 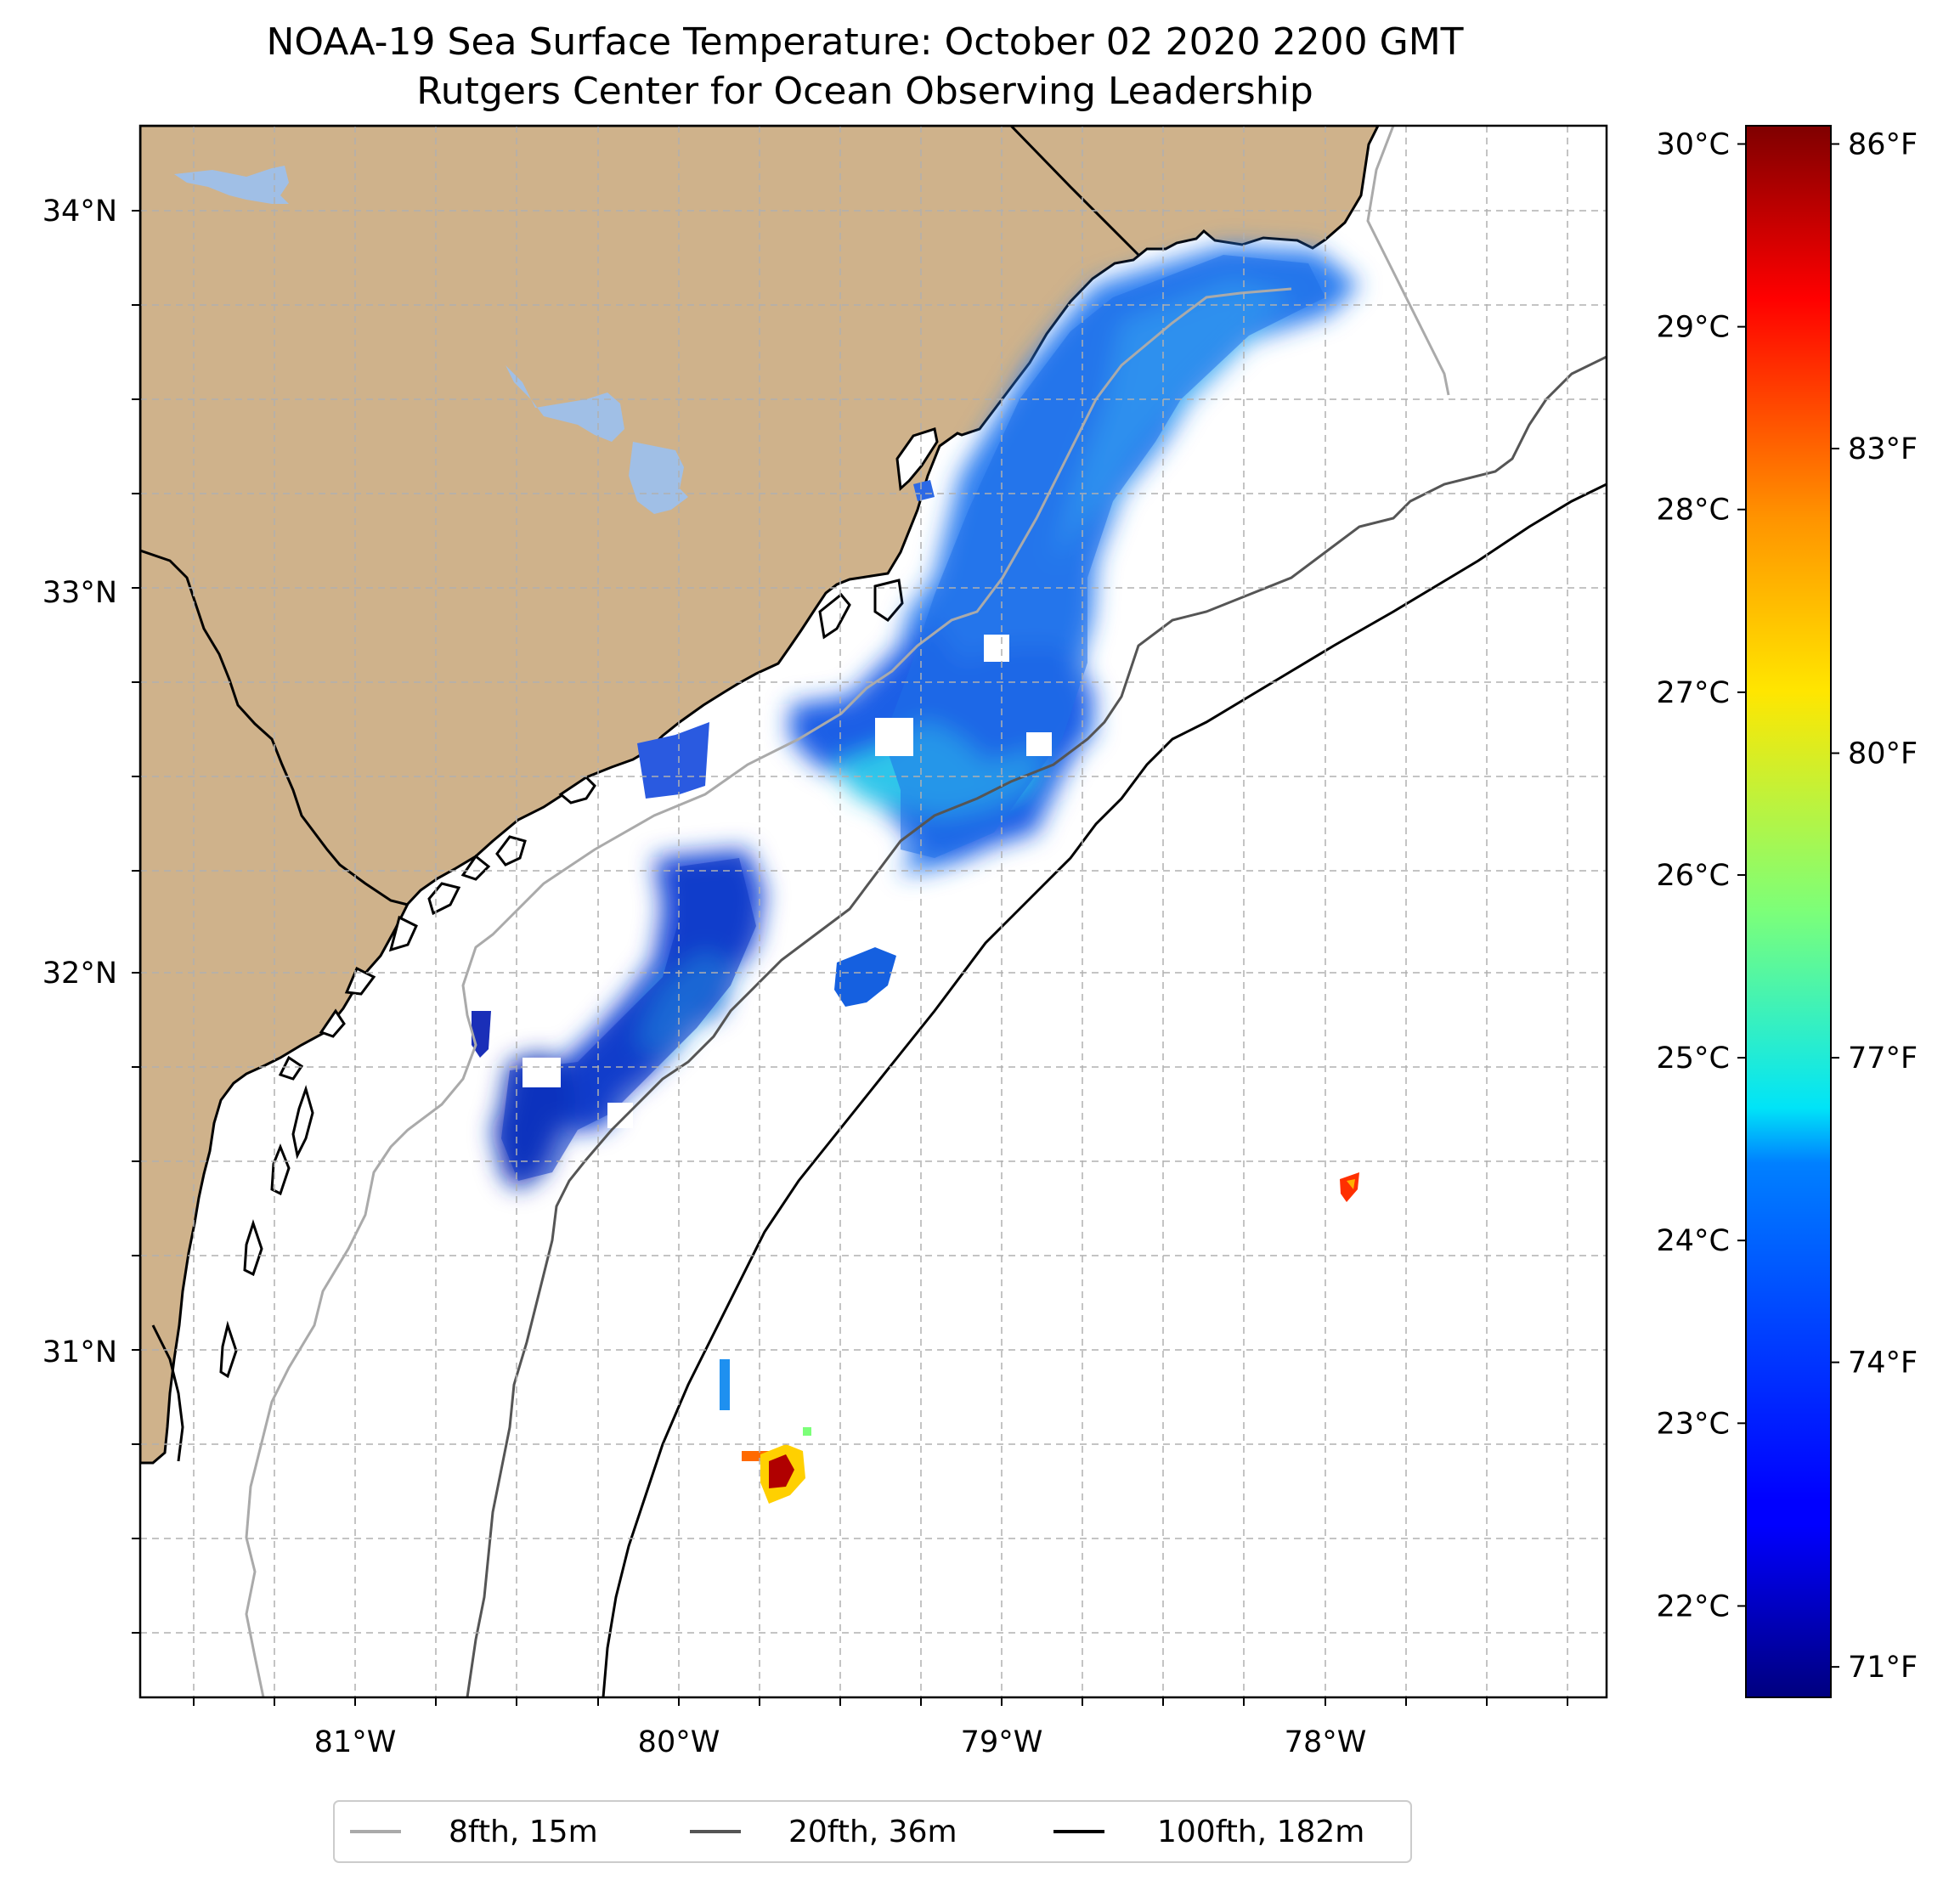 What do you see at coordinates (1694, 1424) in the screenshot?
I see `colorbar-celsius-label: 23°C` at bounding box center [1694, 1424].